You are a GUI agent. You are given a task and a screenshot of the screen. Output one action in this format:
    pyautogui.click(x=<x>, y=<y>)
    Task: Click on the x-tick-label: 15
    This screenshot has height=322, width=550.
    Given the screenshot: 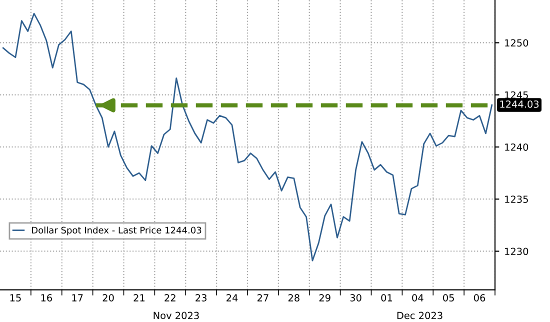 What is the action you would take?
    pyautogui.click(x=15, y=298)
    